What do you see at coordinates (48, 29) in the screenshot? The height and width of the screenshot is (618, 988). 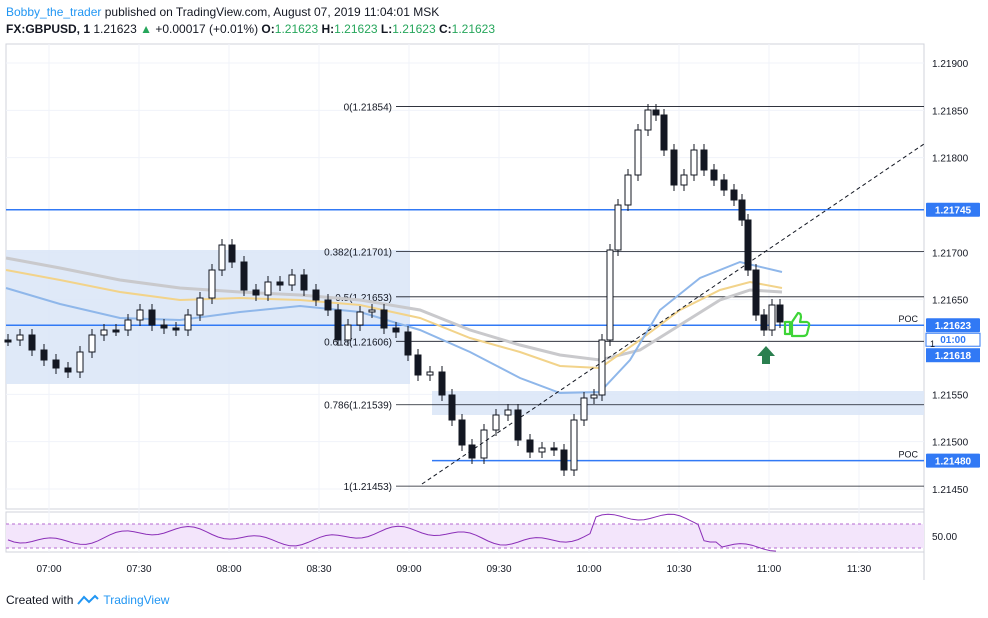 I see `symbol-label: FX:GBPUSD, 1` at bounding box center [48, 29].